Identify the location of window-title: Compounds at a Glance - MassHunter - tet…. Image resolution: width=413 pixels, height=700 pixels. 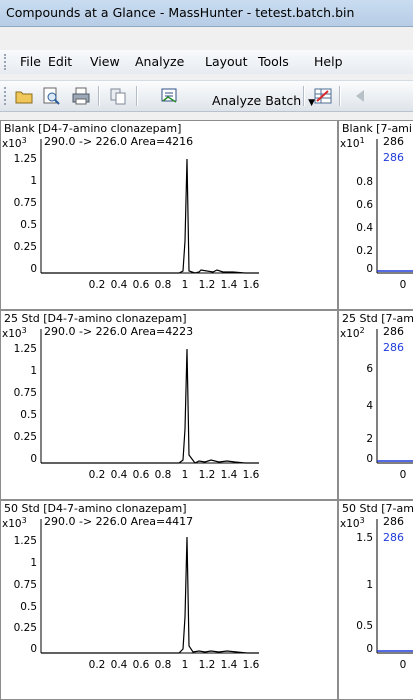
(180, 12).